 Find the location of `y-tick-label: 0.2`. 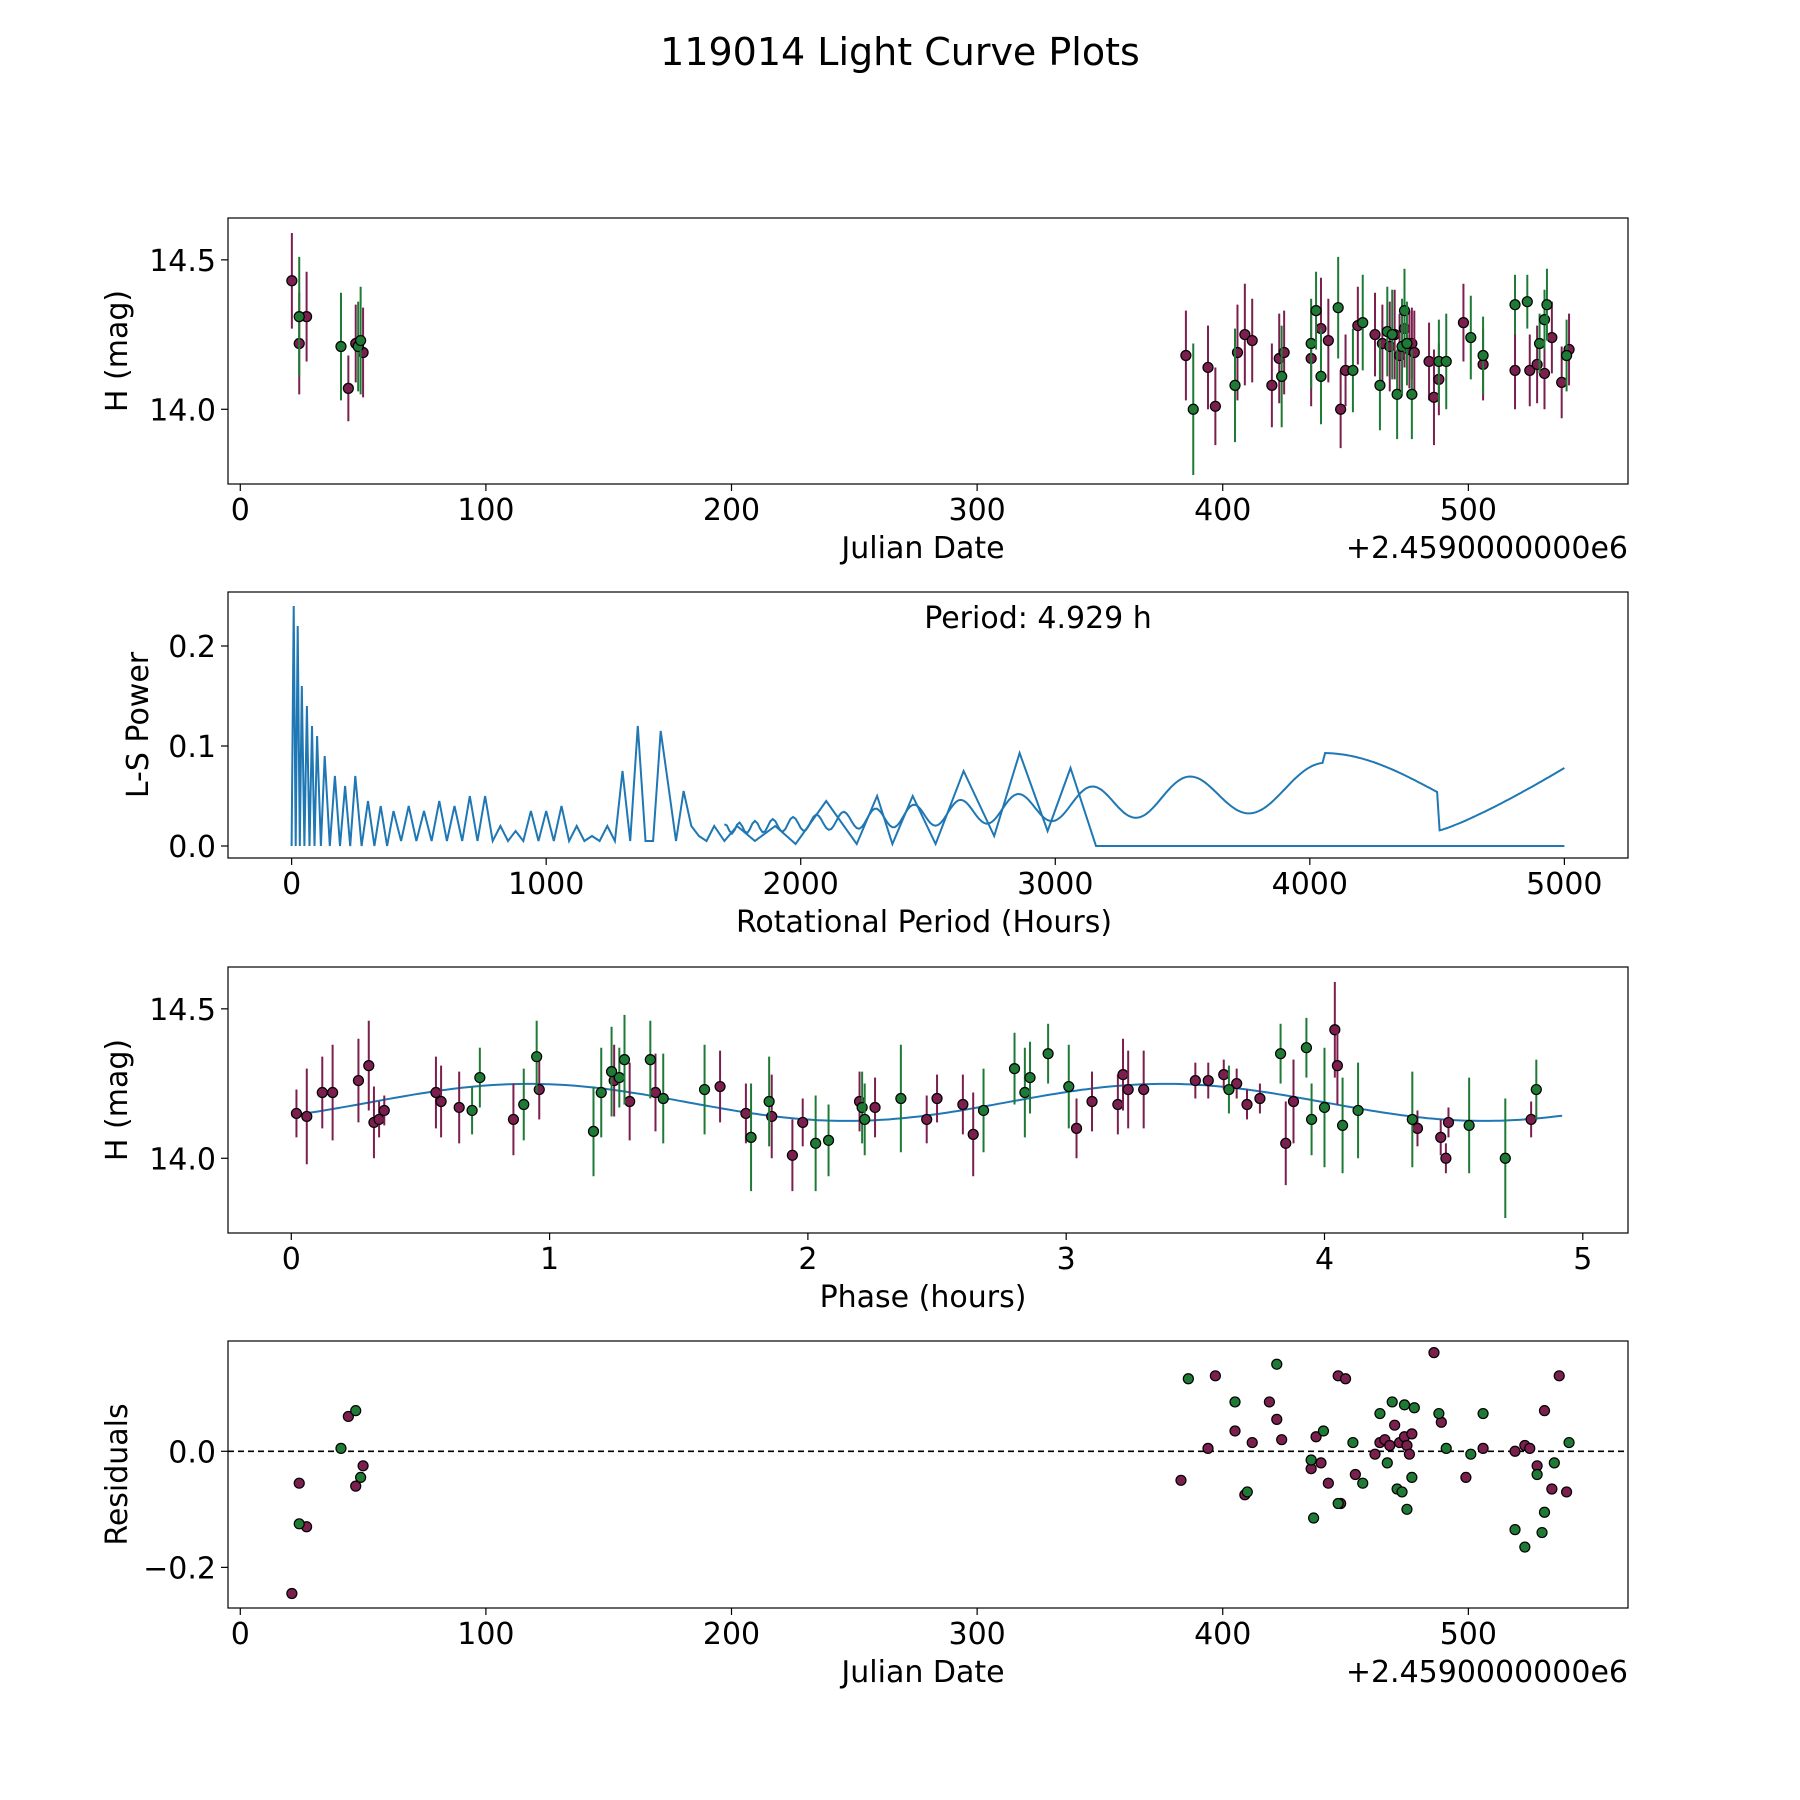

y-tick-label: 0.2 is located at coordinates (192, 647).